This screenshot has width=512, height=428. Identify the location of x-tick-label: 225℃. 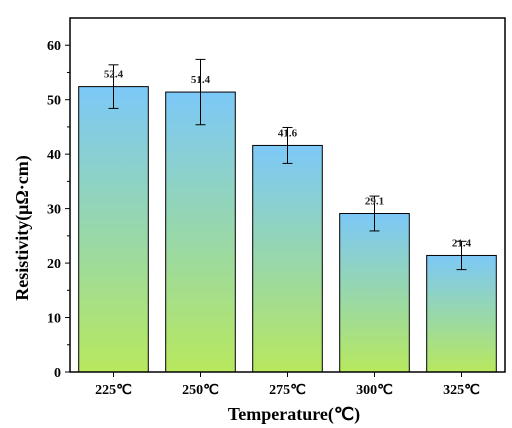
(113, 390).